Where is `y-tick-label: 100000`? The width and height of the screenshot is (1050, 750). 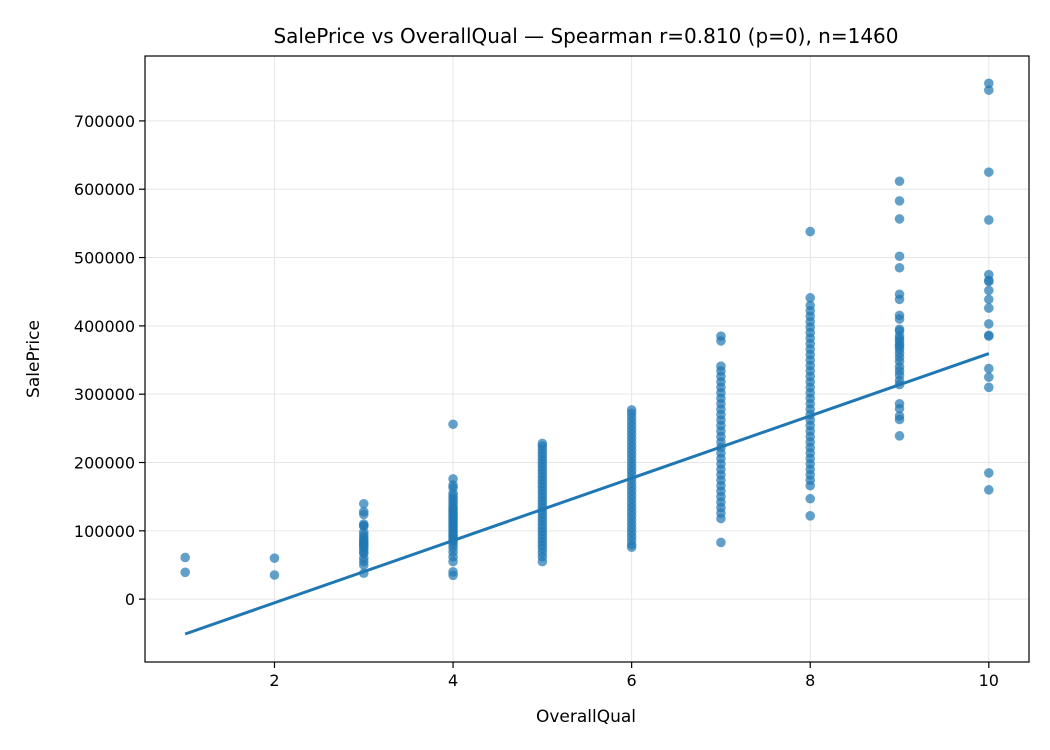 y-tick-label: 100000 is located at coordinates (104, 531).